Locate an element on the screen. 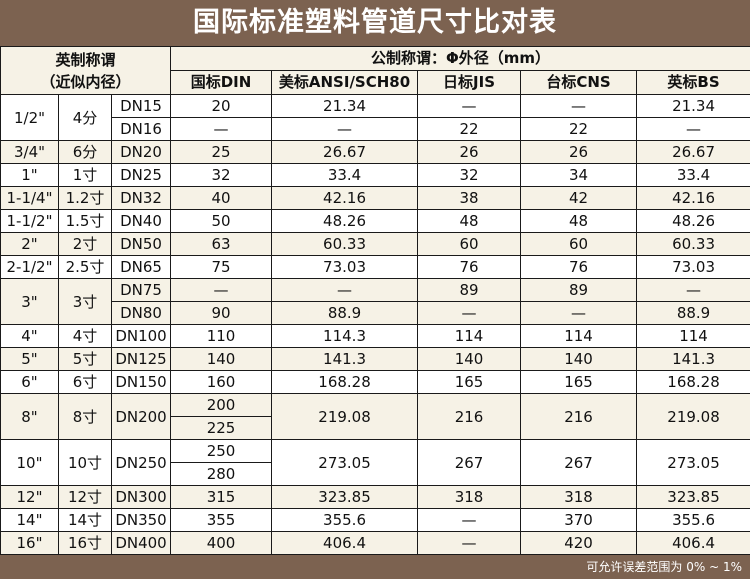 The height and width of the screenshot is (582, 750). dn-cell: DN100 is located at coordinates (141, 336).